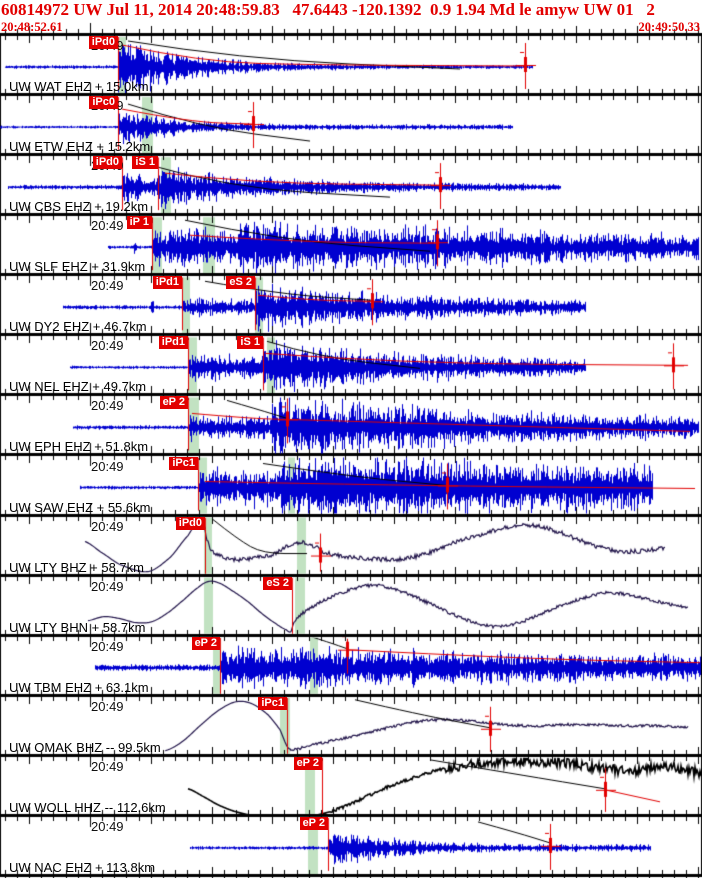  What do you see at coordinates (139, 222) in the screenshot?
I see `pick-flag: iP 1` at bounding box center [139, 222].